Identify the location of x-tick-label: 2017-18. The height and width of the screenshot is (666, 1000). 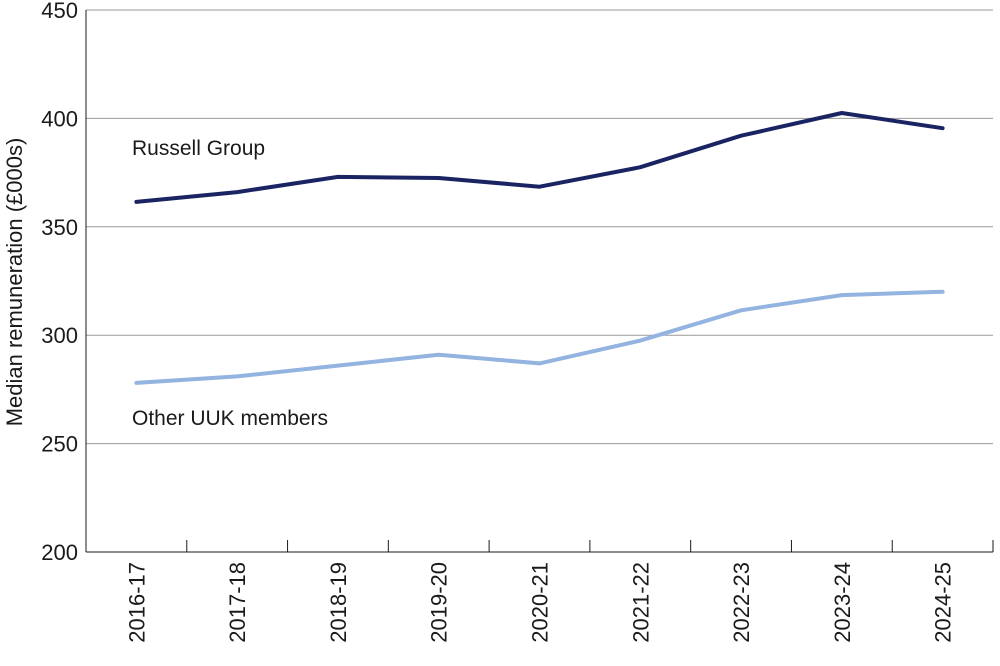
(237, 602).